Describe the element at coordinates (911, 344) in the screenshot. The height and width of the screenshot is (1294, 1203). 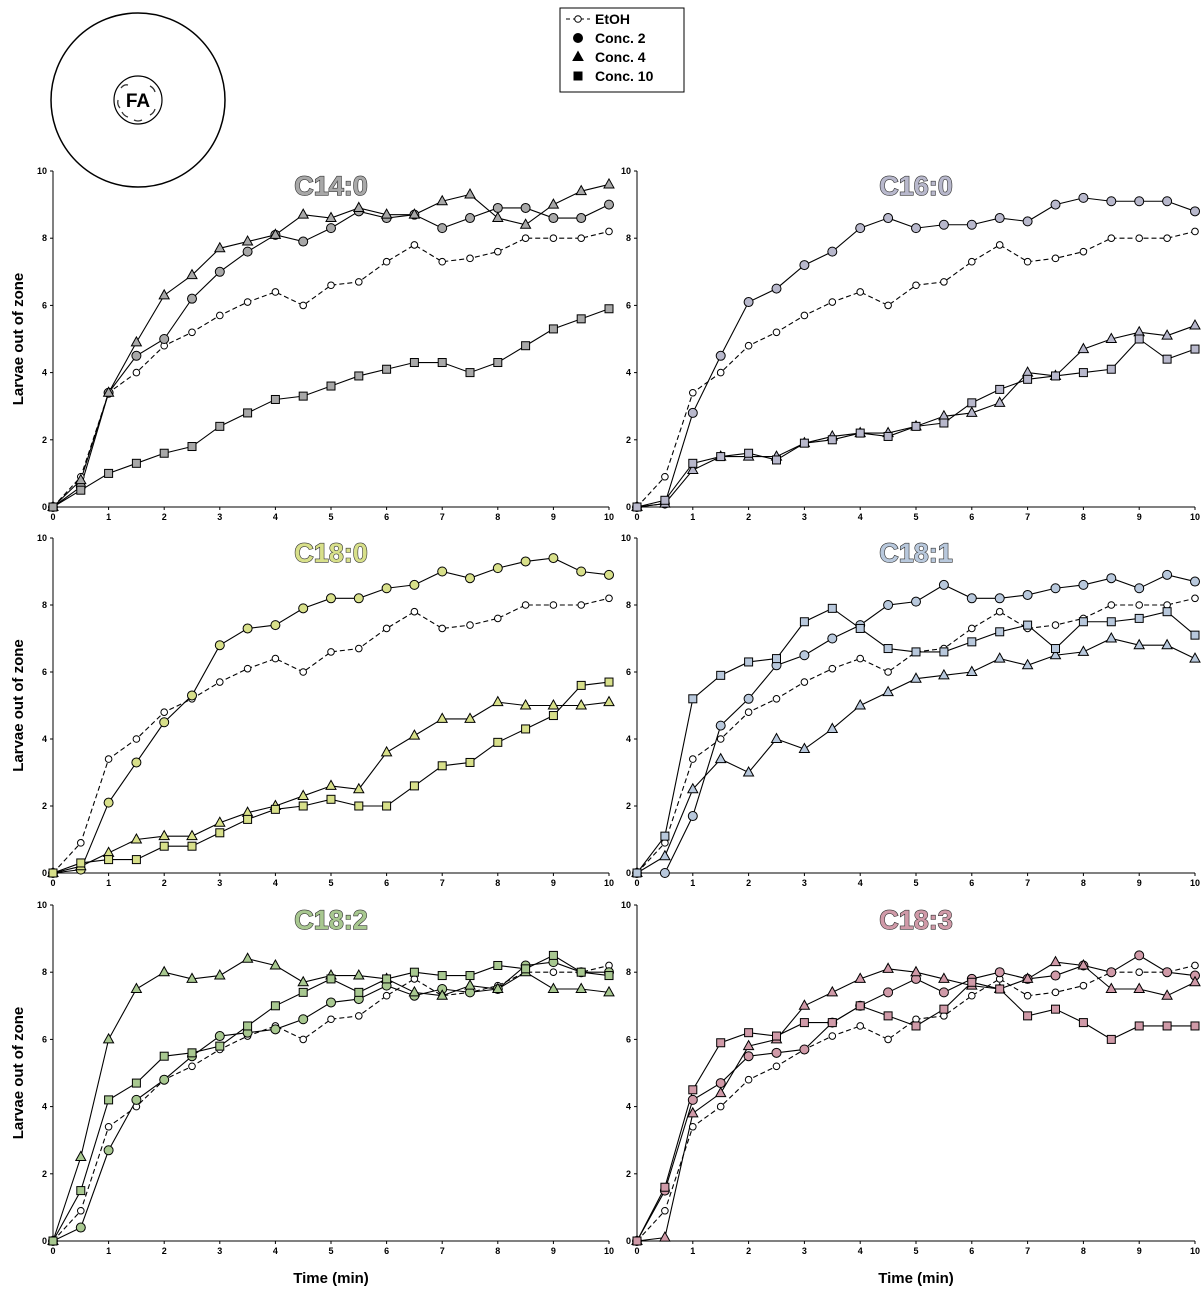
I see `panel: 0 2 4 6 8 10 0 1 2 3 4 5 6 7 8 9 10 C16:0` at that location.